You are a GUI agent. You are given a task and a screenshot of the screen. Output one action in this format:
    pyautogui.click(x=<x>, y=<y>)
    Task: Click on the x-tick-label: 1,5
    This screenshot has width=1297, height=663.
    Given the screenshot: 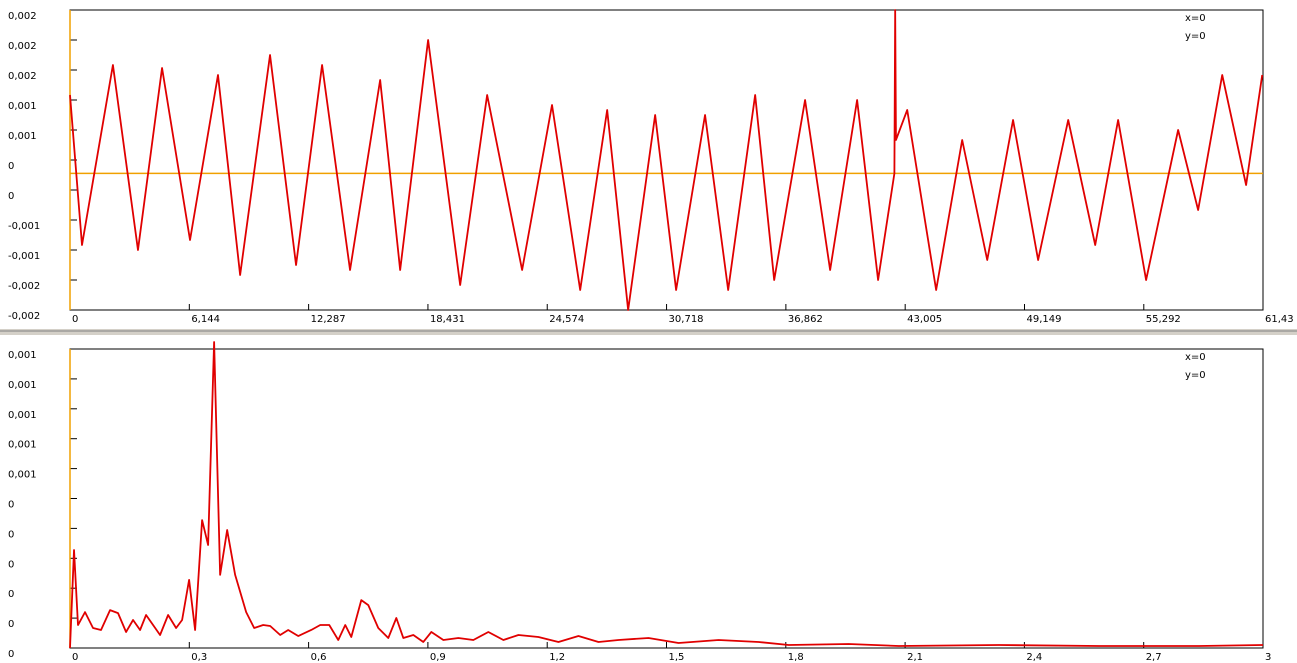 What is the action you would take?
    pyautogui.click(x=677, y=657)
    